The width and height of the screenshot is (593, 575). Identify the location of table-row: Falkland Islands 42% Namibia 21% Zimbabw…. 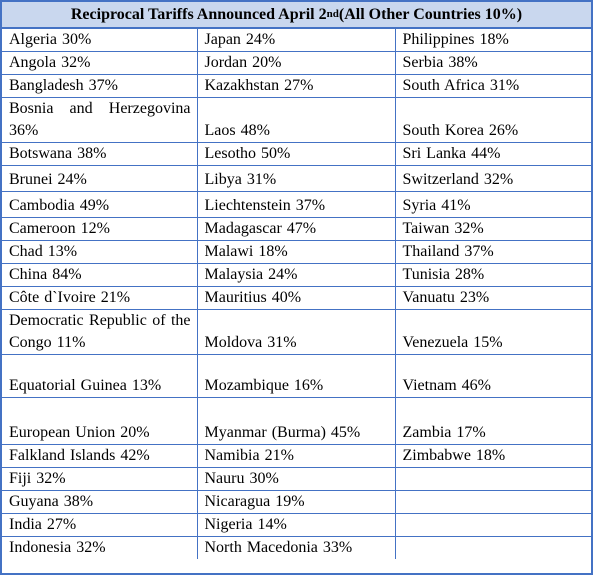
(296, 456).